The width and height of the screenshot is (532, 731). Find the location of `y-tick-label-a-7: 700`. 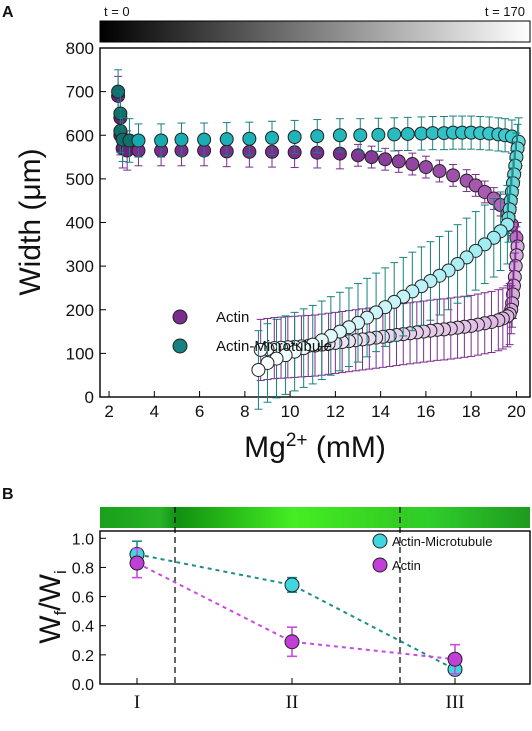

y-tick-label-a-7: 700 is located at coordinates (80, 92).